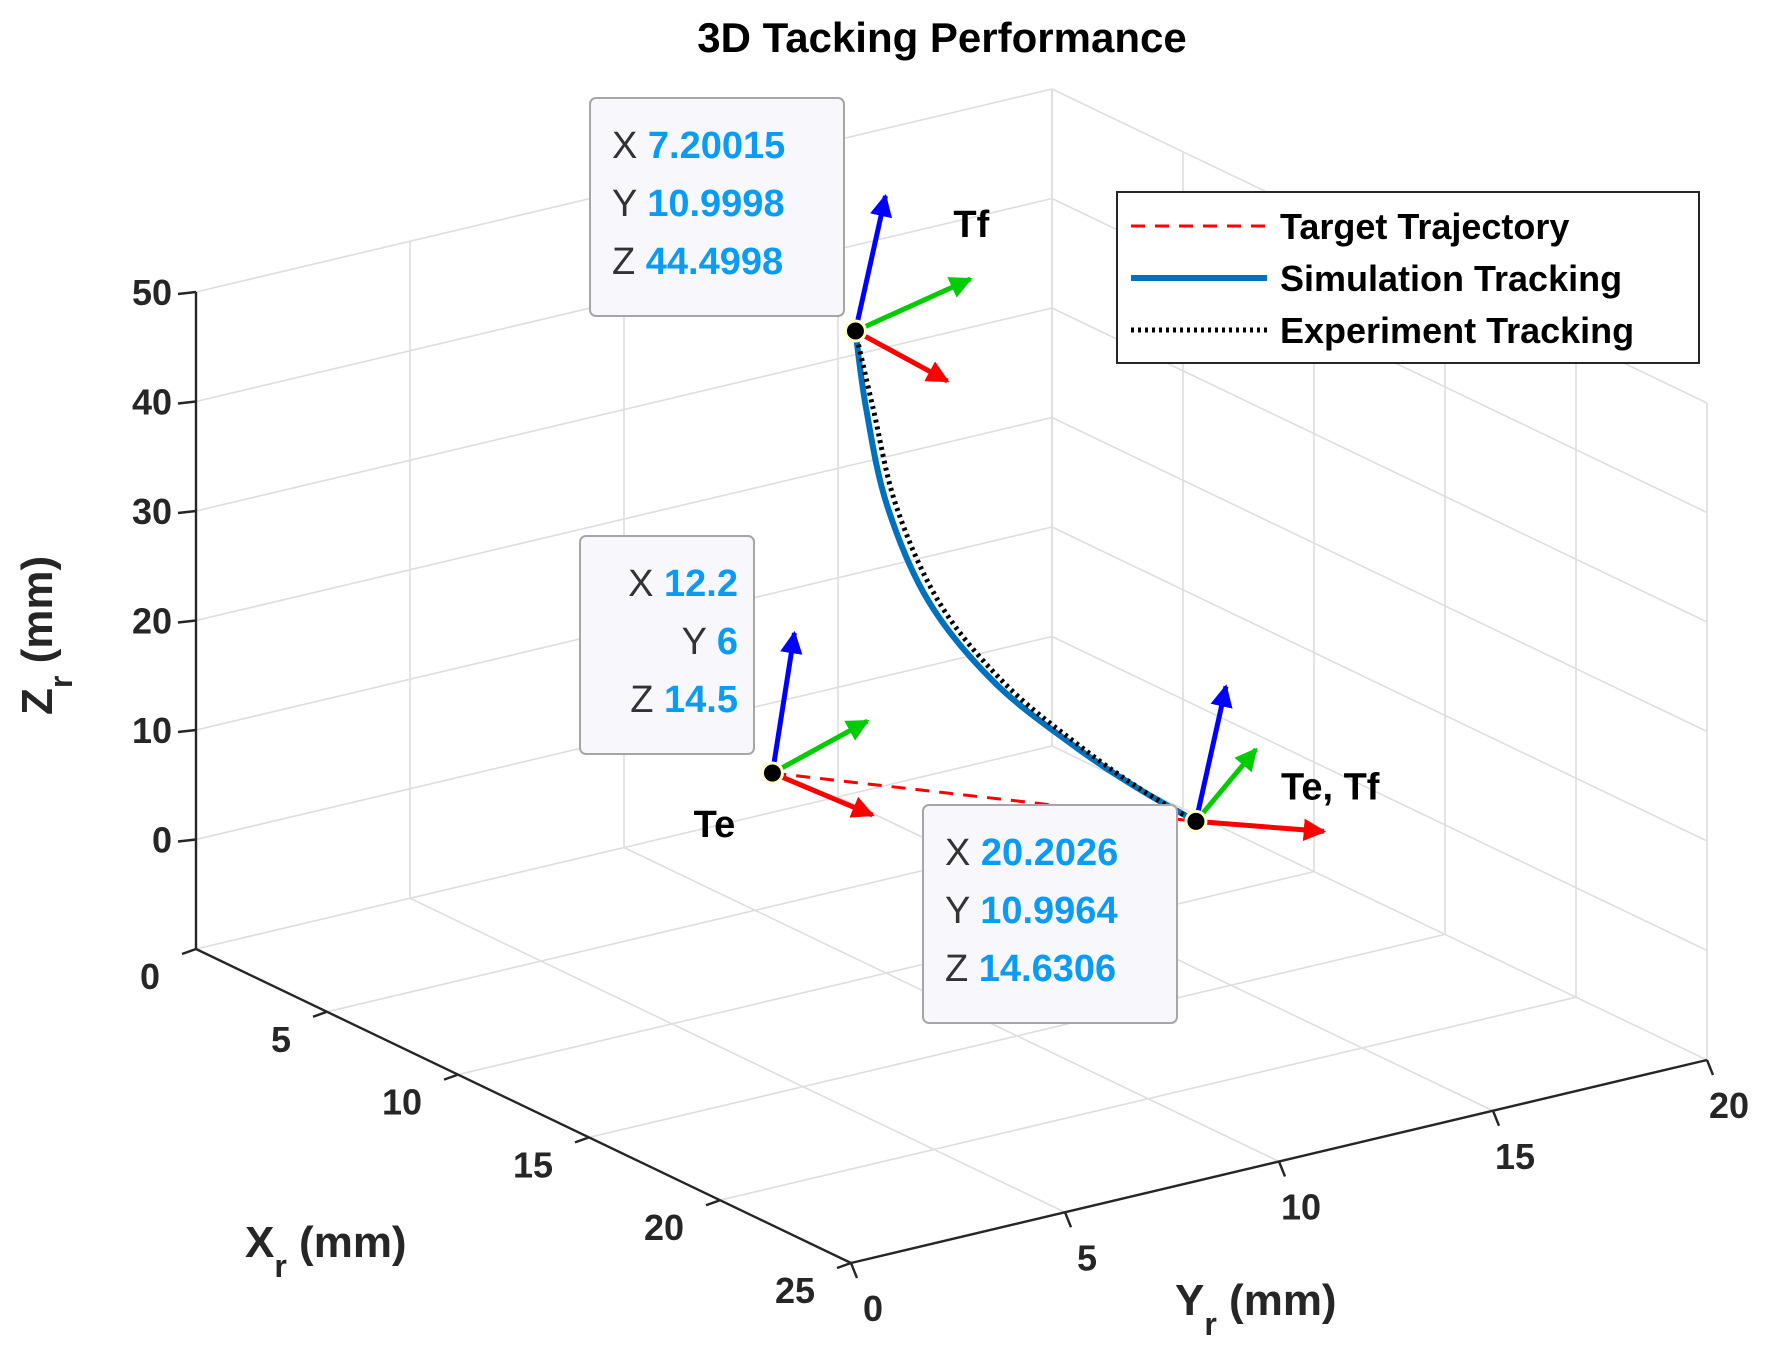  I want to click on x-tick-label: 10, so click(402, 1102).